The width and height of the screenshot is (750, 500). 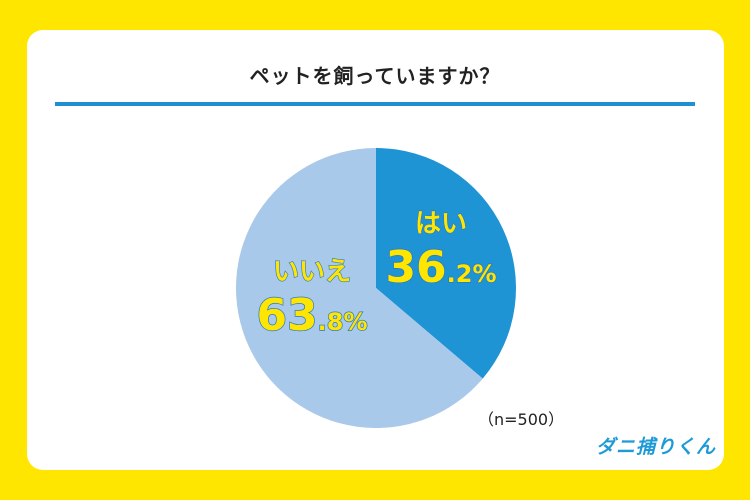 What do you see at coordinates (440, 267) in the screenshot?
I see `slice-value-yes: 36.2%` at bounding box center [440, 267].